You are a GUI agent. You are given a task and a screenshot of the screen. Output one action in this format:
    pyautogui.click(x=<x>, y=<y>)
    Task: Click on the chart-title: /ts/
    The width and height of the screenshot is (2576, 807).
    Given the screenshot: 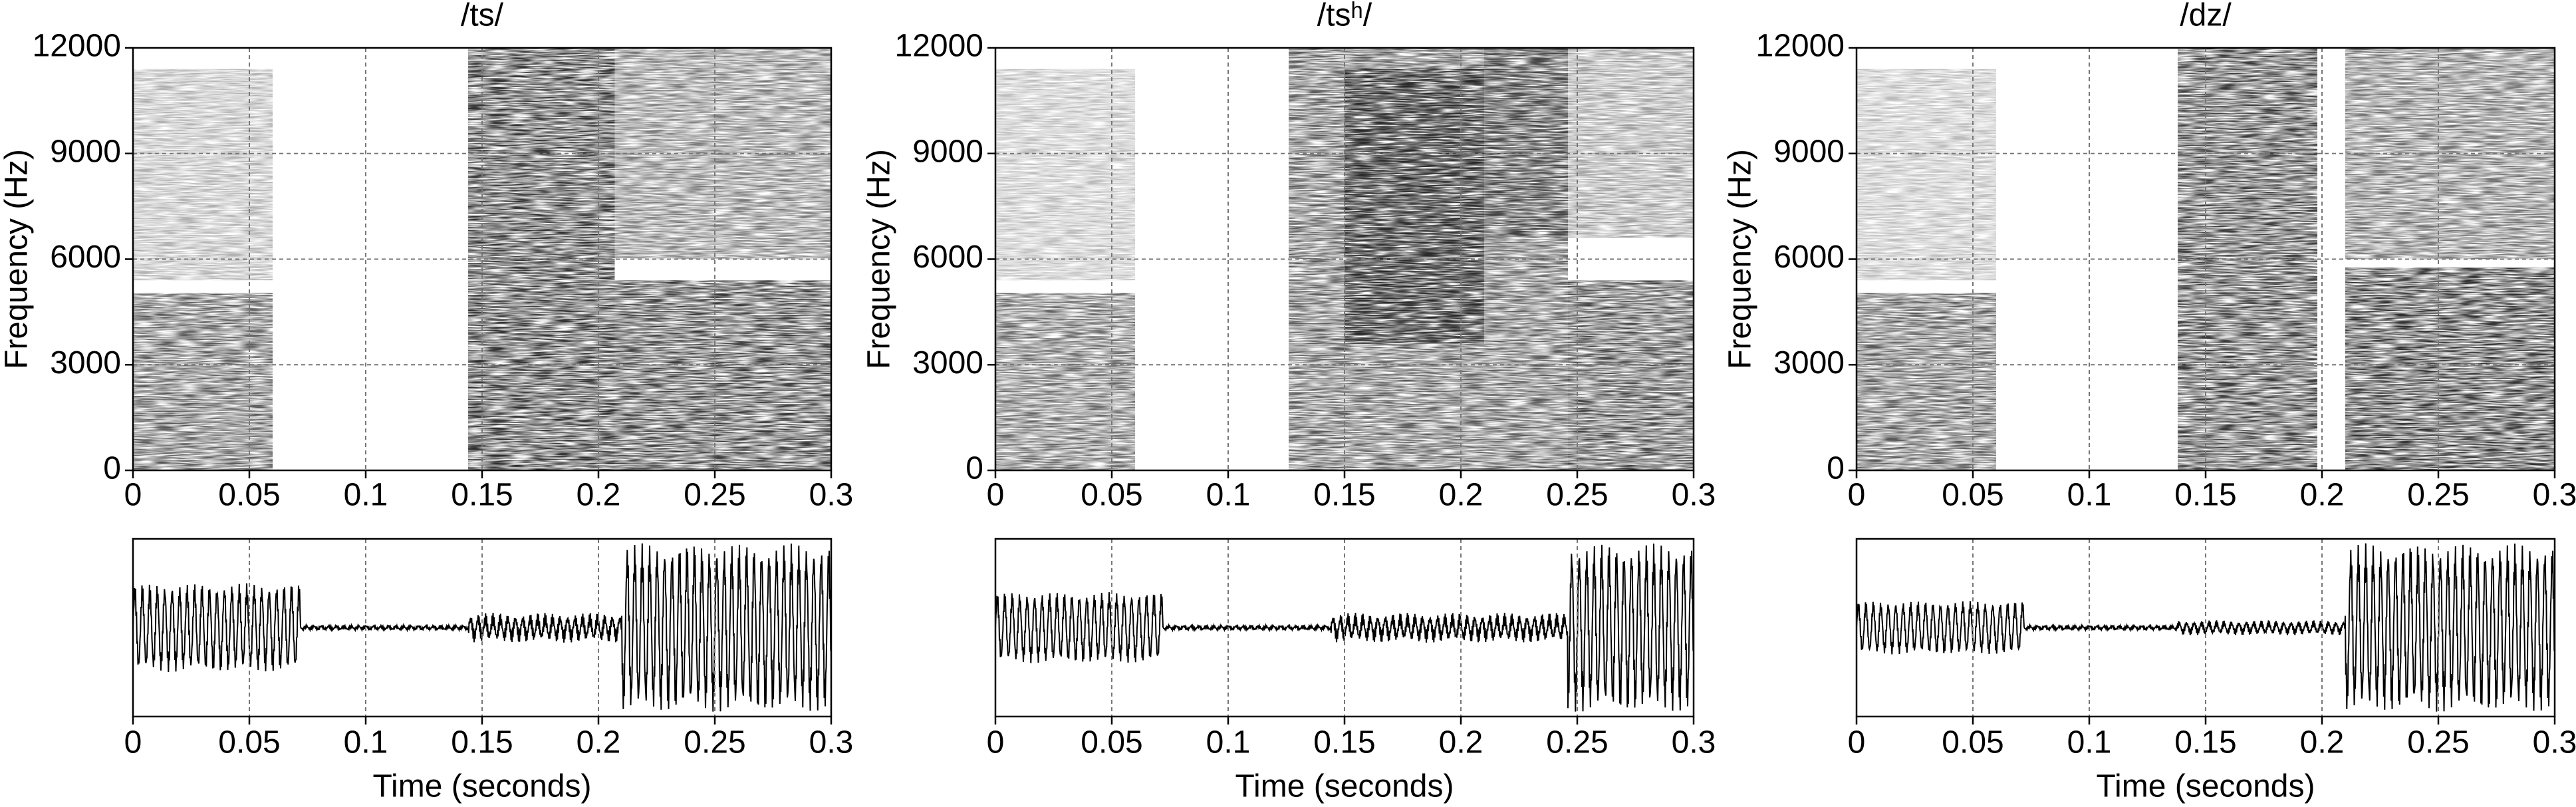 What is the action you would take?
    pyautogui.click(x=482, y=16)
    